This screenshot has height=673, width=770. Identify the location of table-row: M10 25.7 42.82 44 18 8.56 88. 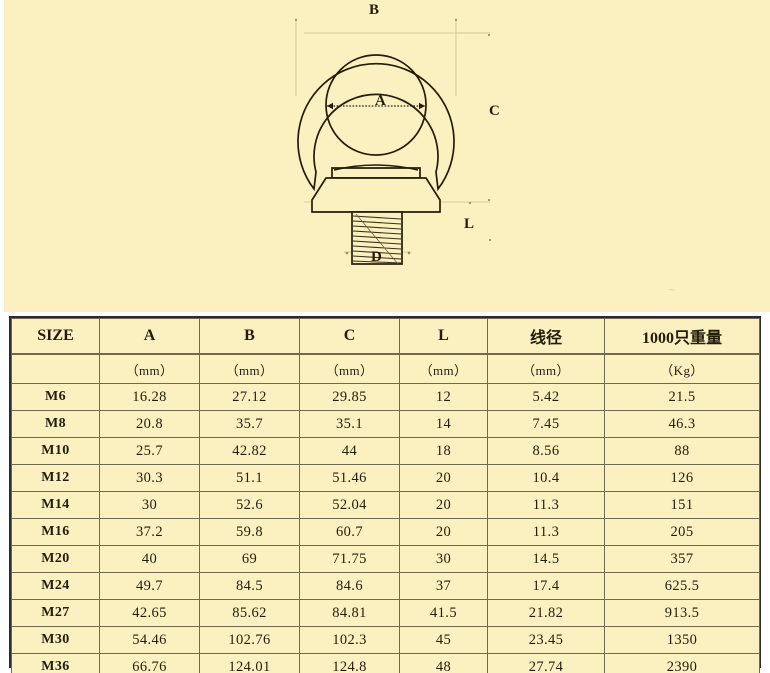
(385, 451).